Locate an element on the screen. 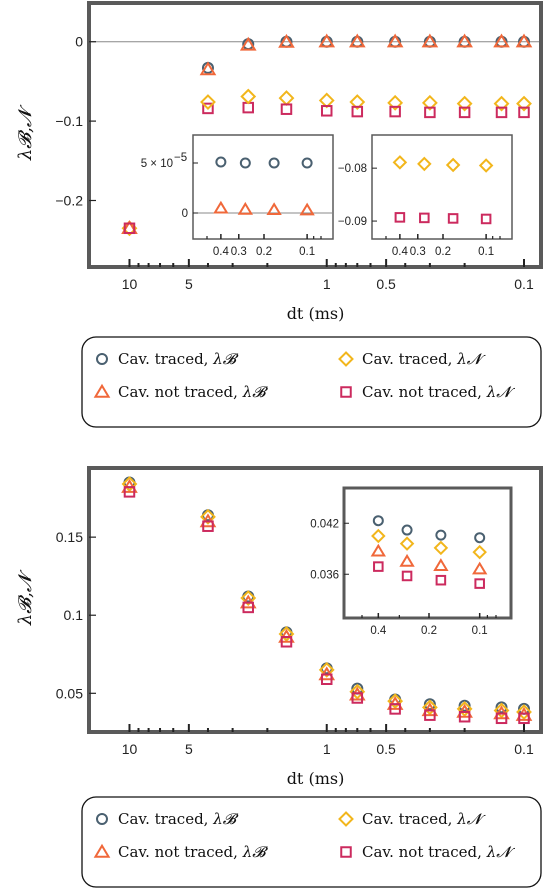 The image size is (548, 894). inset-y-tick-label: −0.08 is located at coordinates (352, 169).